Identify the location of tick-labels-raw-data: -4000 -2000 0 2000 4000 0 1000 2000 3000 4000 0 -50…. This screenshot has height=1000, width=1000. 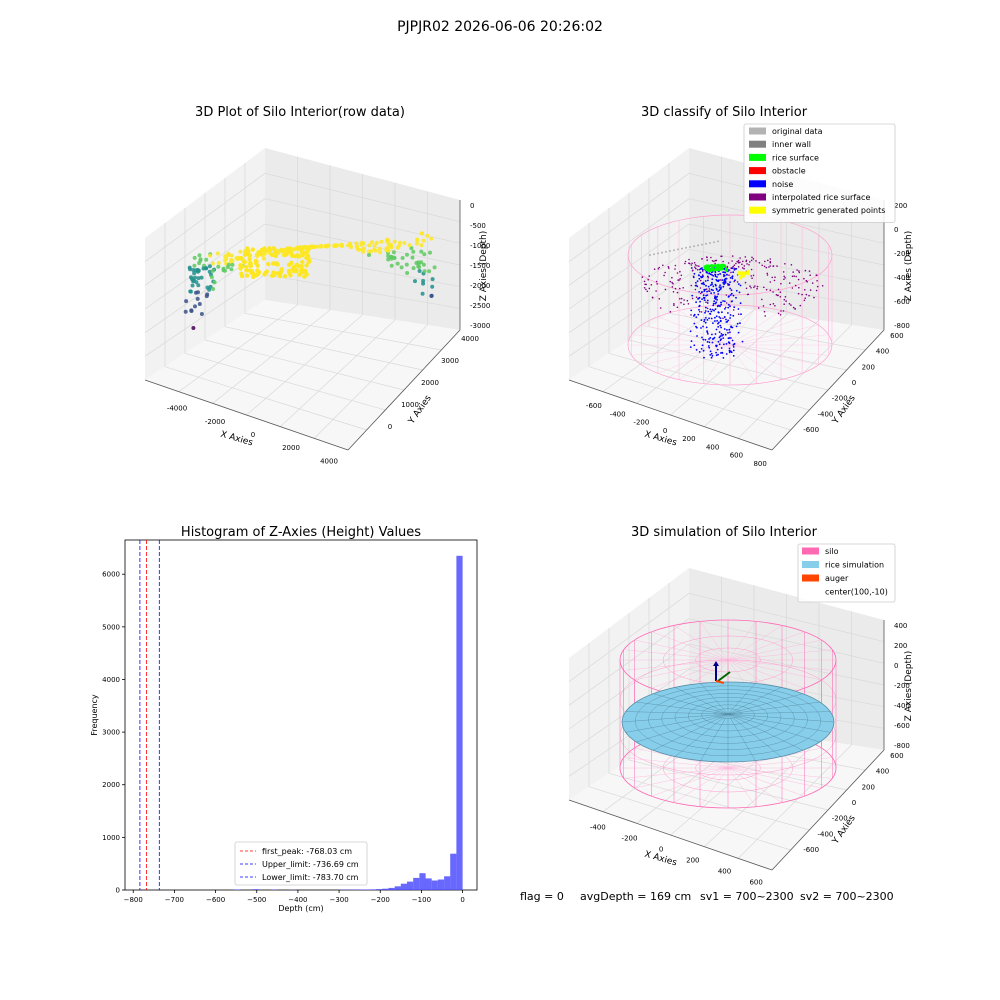
(329, 333).